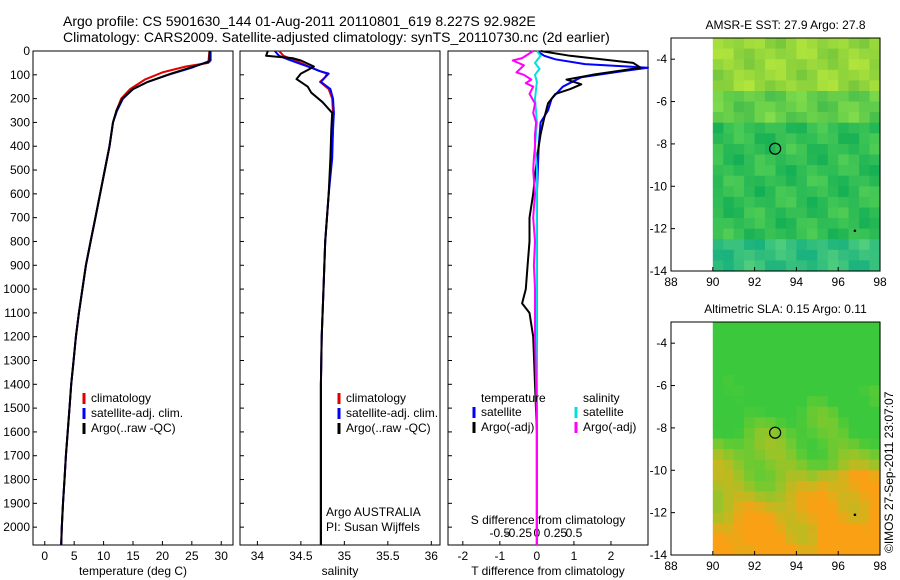 This screenshot has width=900, height=580. I want to click on depth-tick-label: 1300, so click(16, 360).